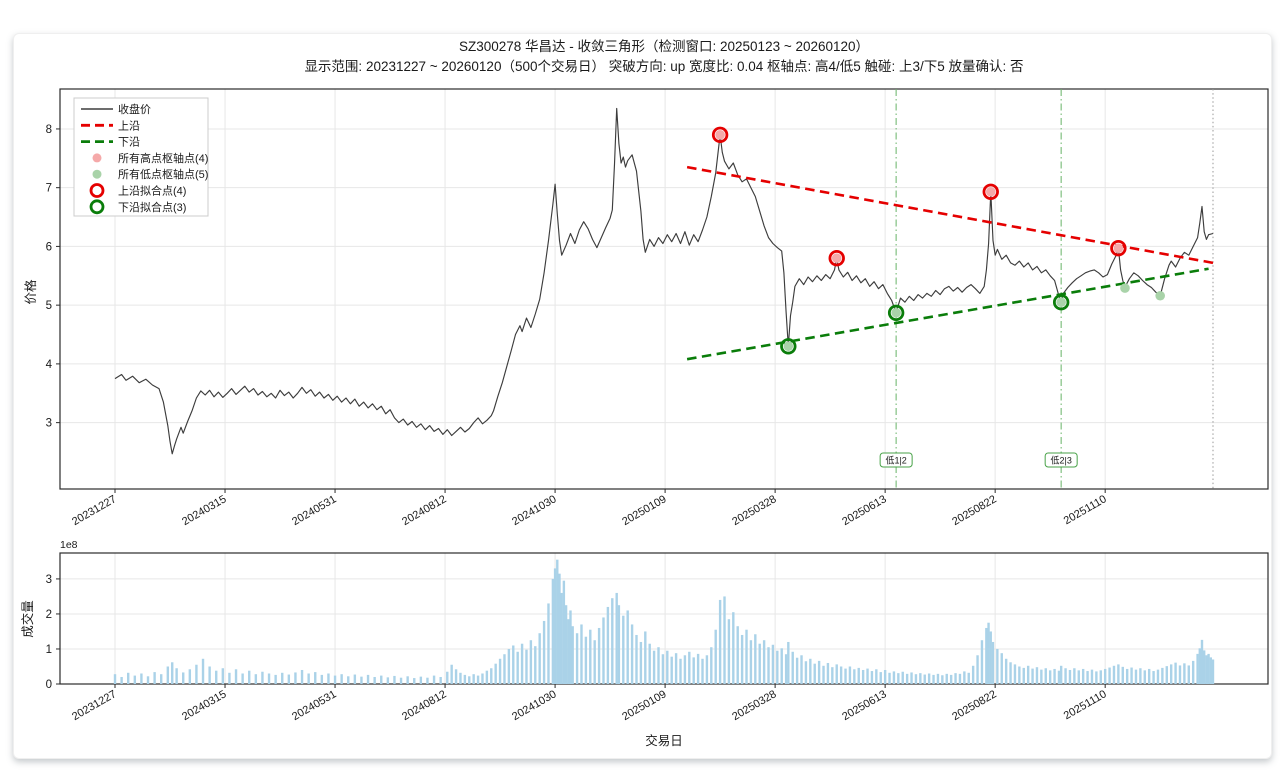 Image resolution: width=1283 pixels, height=770 pixels. Describe the element at coordinates (49, 580) in the screenshot. I see `y-tick-label: 3` at that location.